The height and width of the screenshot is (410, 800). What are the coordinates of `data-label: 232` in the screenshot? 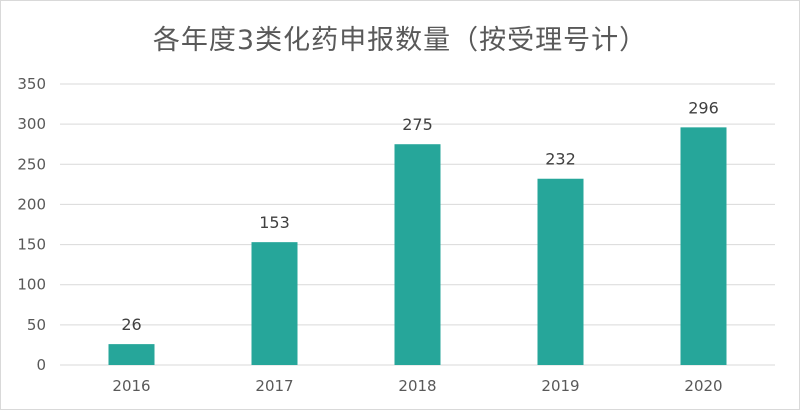 It's located at (560, 159).